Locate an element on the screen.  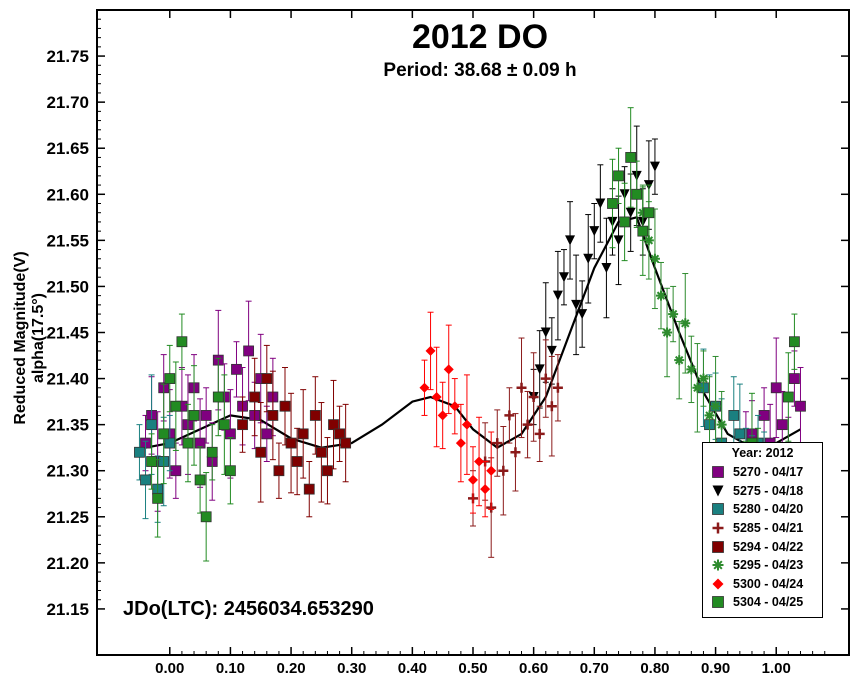
jd-annotation: JDo(LTC): 2456034.653290 is located at coordinates (248, 609).